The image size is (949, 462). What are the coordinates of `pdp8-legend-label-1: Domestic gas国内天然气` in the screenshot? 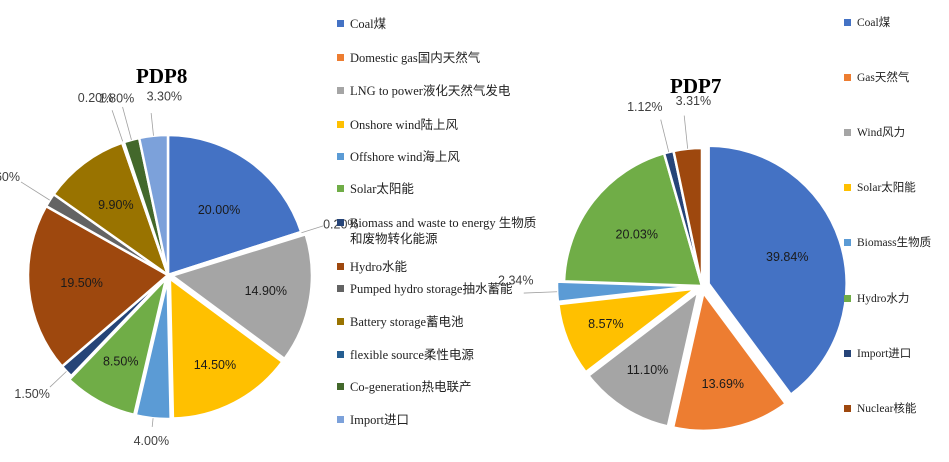 It's located at (415, 58).